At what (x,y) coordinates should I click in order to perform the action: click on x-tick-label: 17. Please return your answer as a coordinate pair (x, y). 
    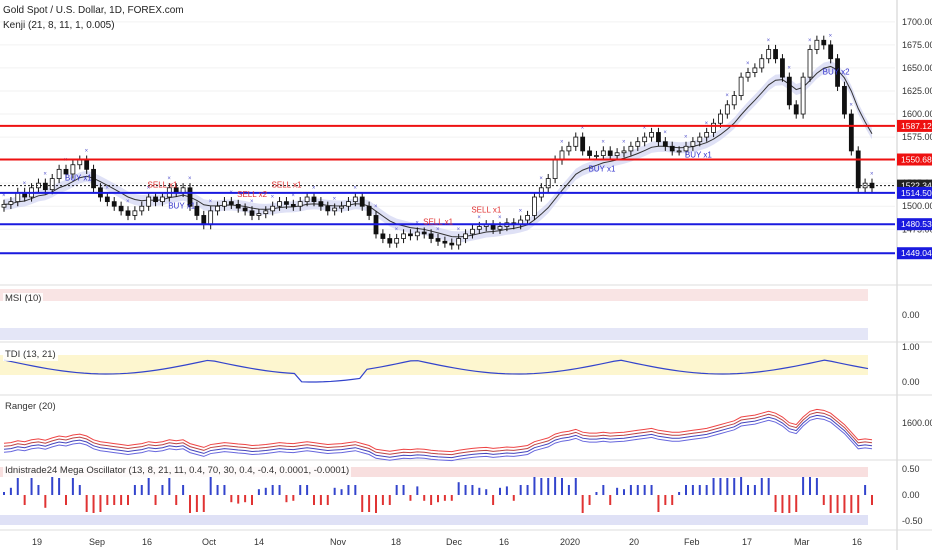
    Looking at the image, I should click on (747, 542).